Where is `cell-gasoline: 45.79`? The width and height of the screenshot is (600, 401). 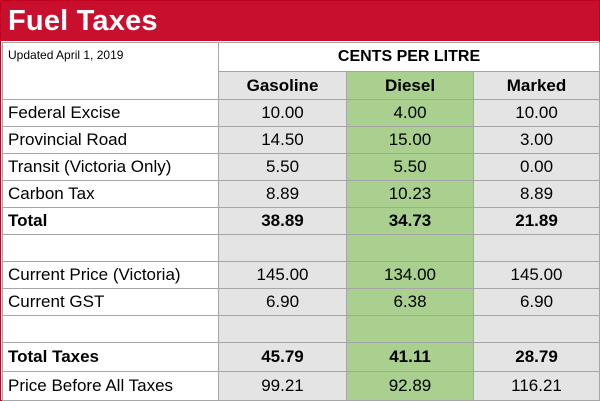
cell-gasoline: 45.79 is located at coordinates (282, 357).